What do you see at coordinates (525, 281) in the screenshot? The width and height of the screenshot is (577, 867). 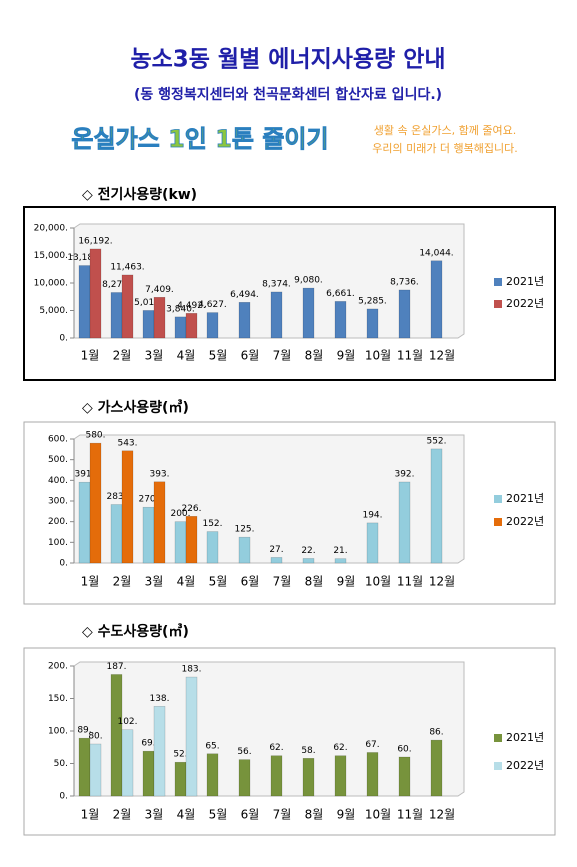 I see `legend-label: 2021년` at bounding box center [525, 281].